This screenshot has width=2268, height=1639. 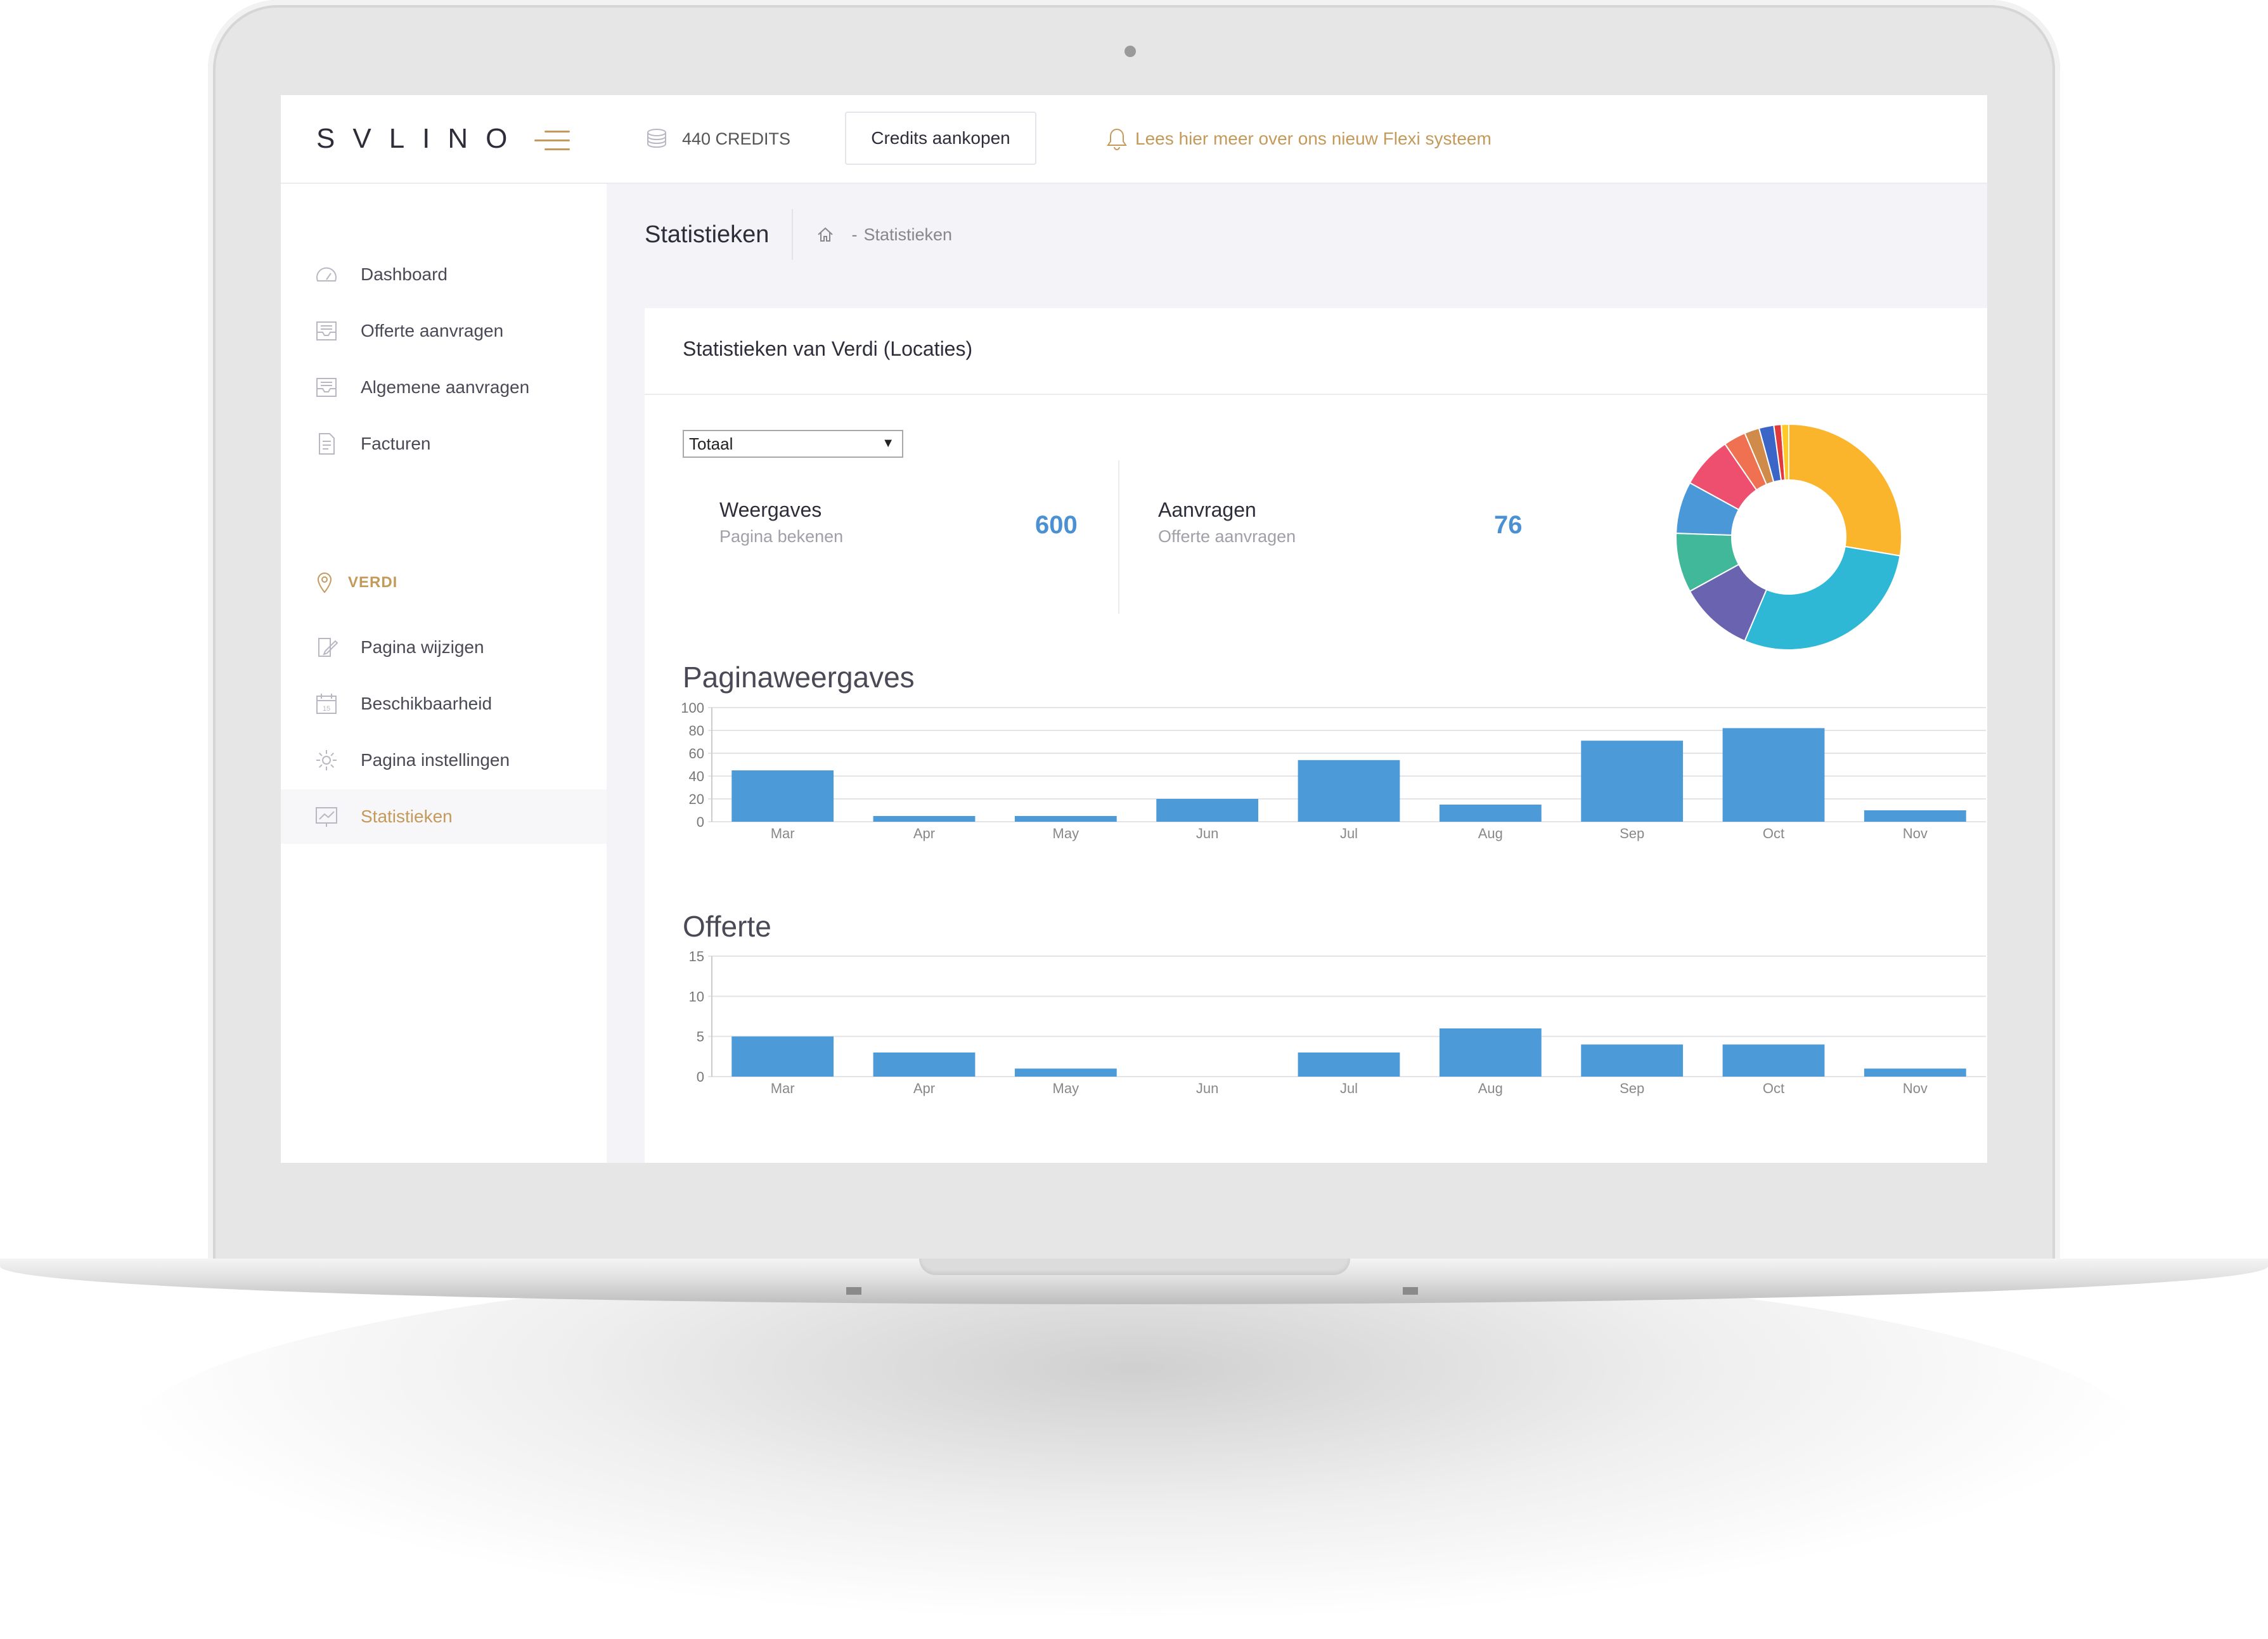 I want to click on y-tick-label: 100, so click(x=693, y=709).